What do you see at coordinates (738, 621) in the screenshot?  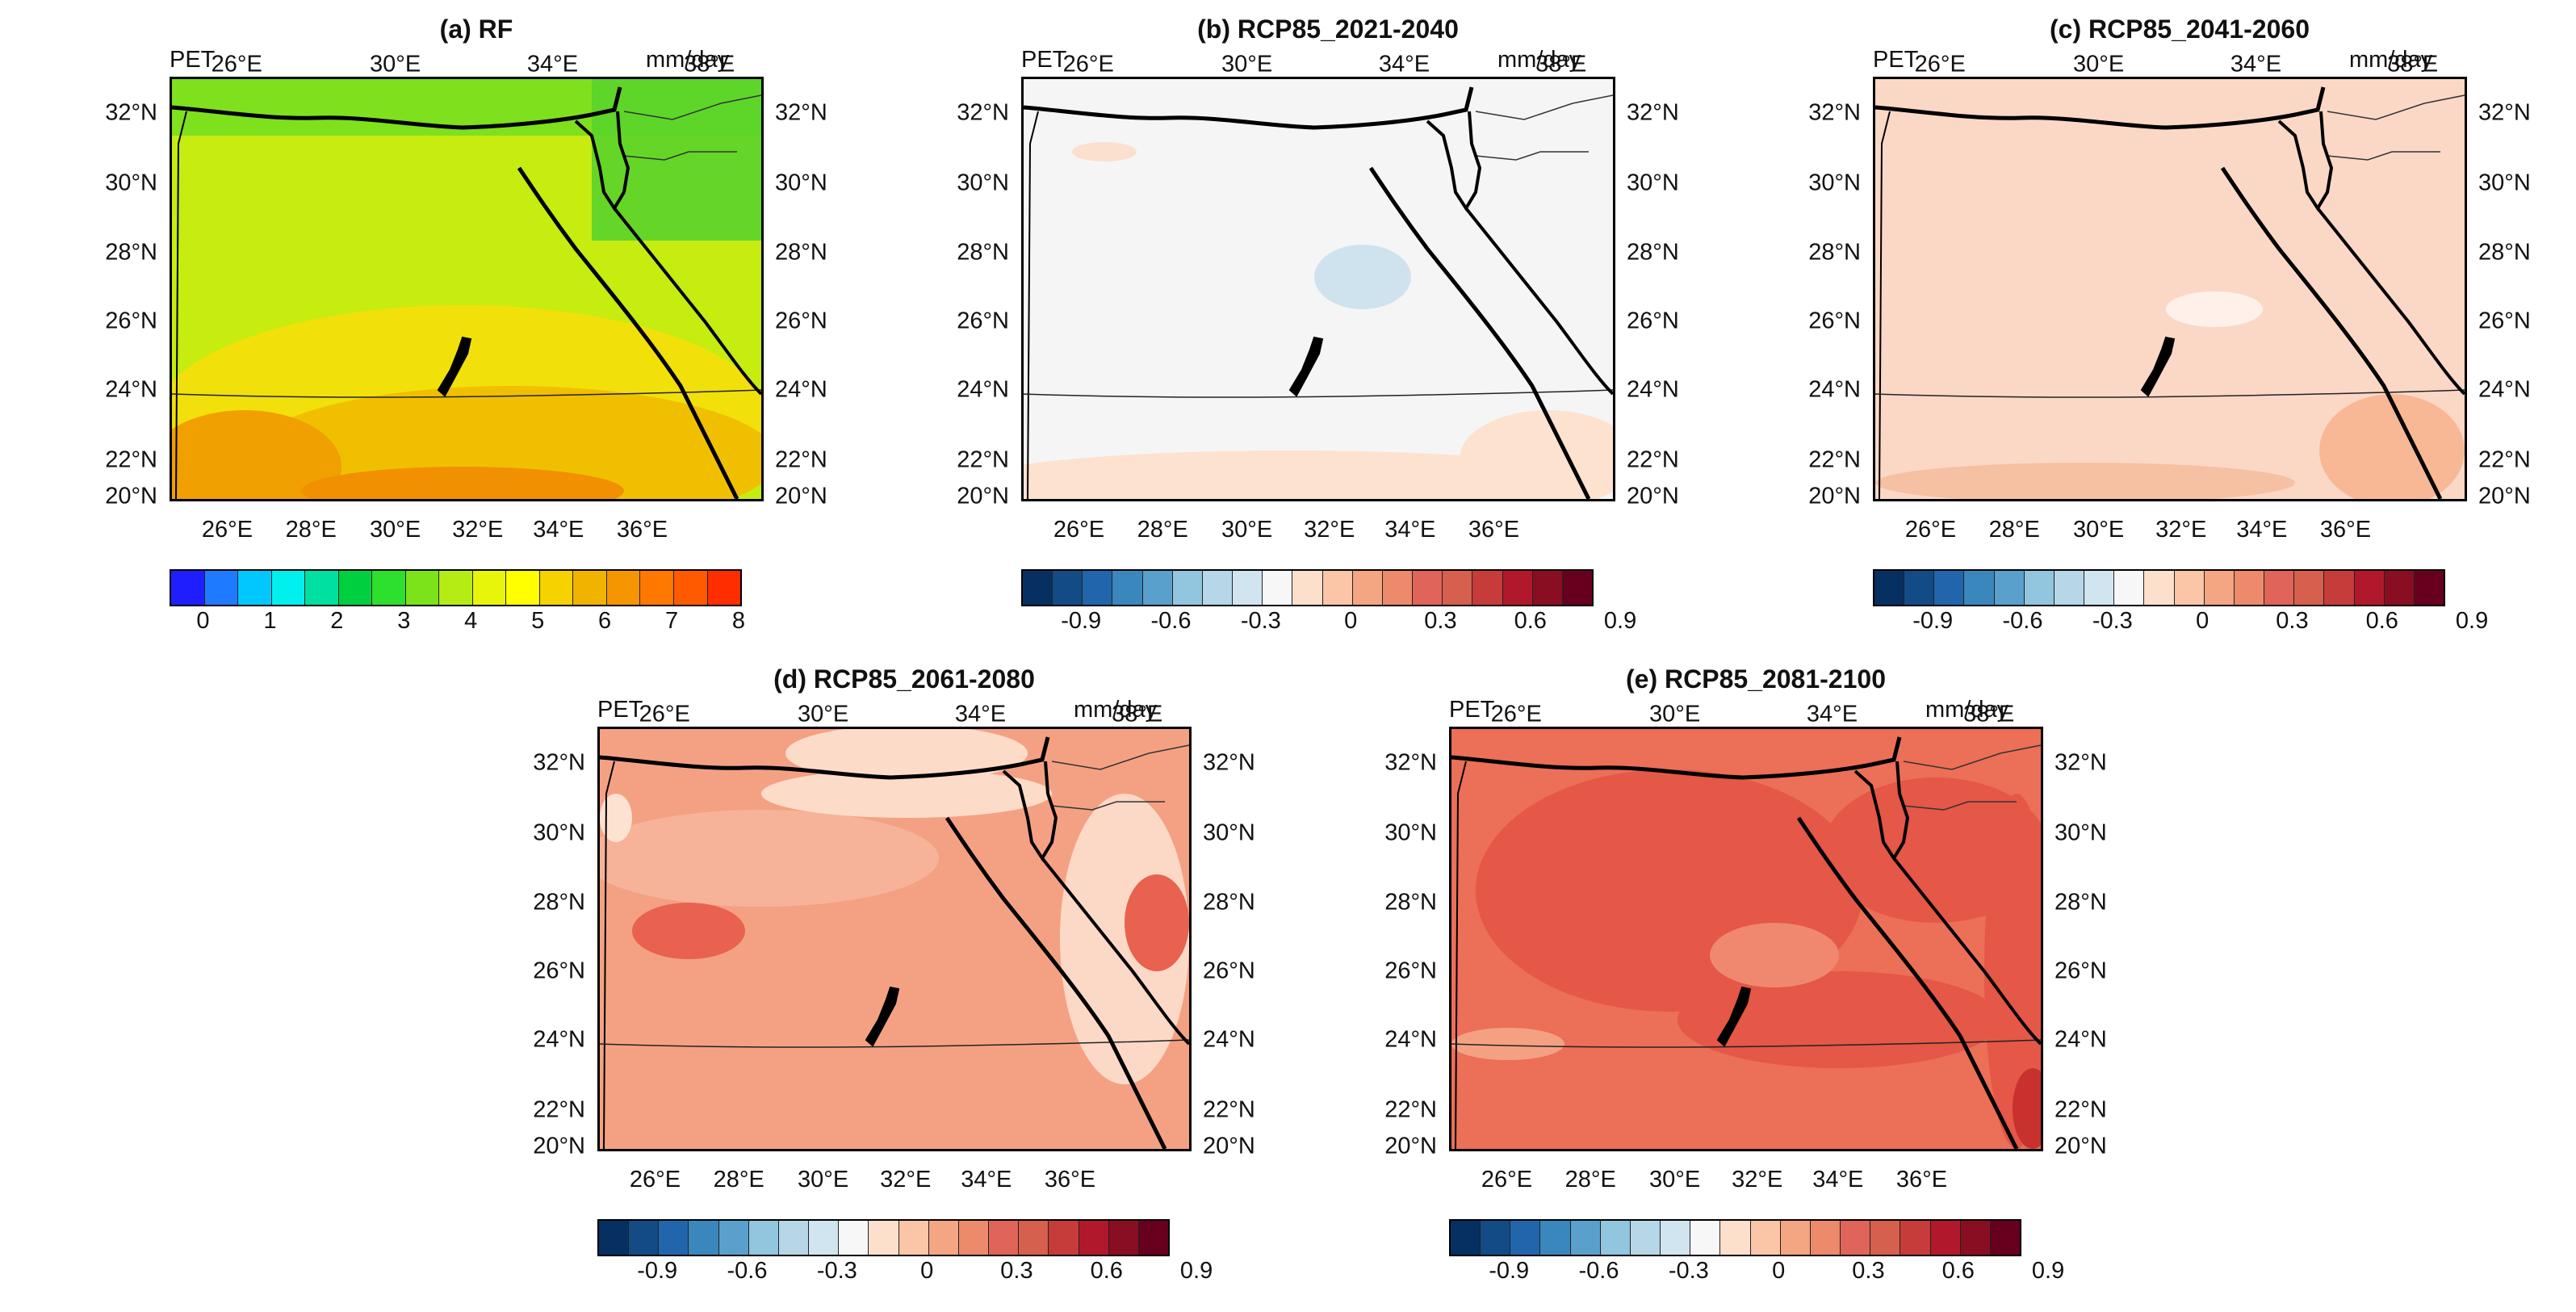 I see `colorbar-label: 8` at bounding box center [738, 621].